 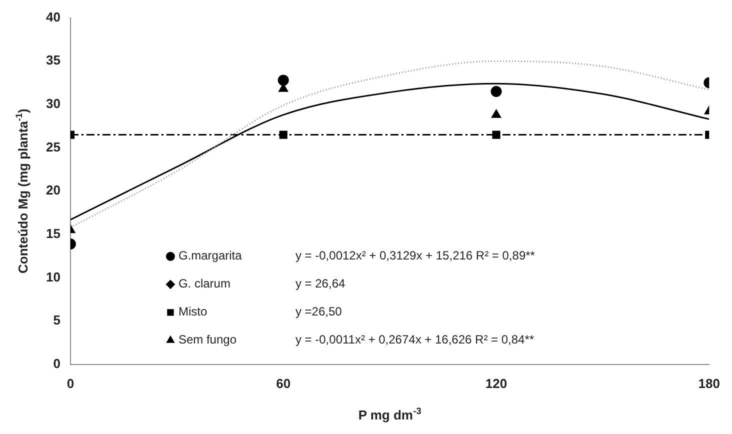 I want to click on y-tick-label: 20, so click(x=53, y=190).